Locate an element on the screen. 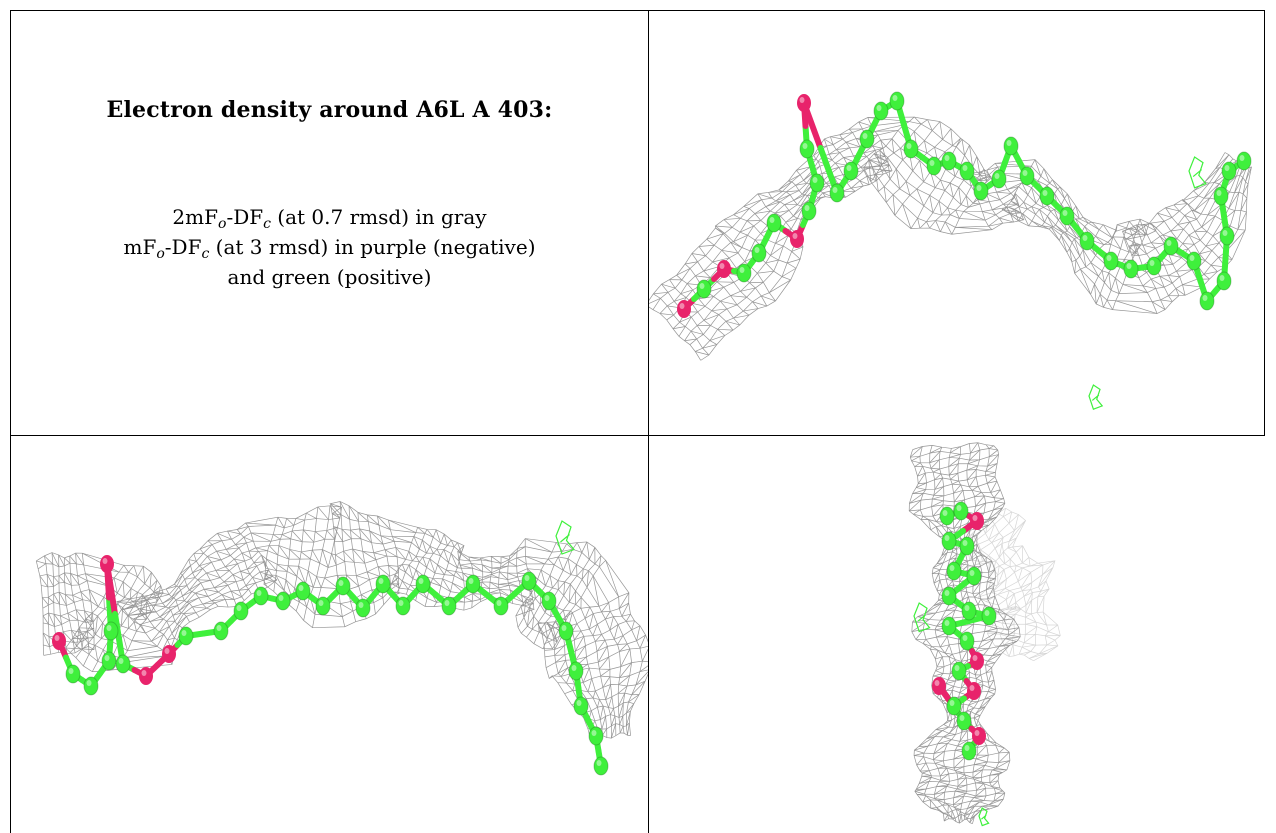 Image resolution: width=1276 pixels, height=833 pixels. caption-line-mfo-sub-c: c is located at coordinates (205, 254).